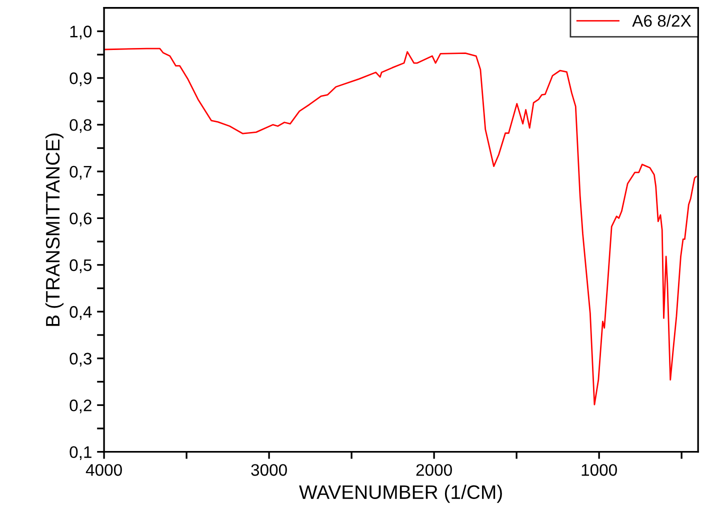 The height and width of the screenshot is (526, 703). I want to click on x-tick-label: 2000, so click(434, 470).